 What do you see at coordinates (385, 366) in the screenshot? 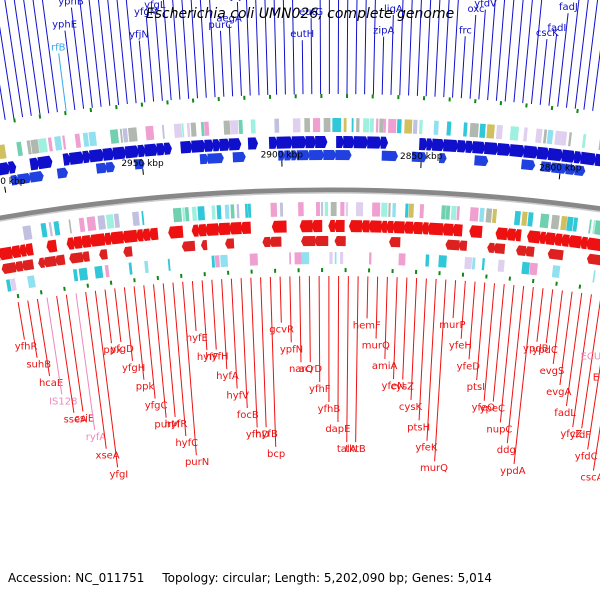
I see `gene-label: amiA` at bounding box center [385, 366].